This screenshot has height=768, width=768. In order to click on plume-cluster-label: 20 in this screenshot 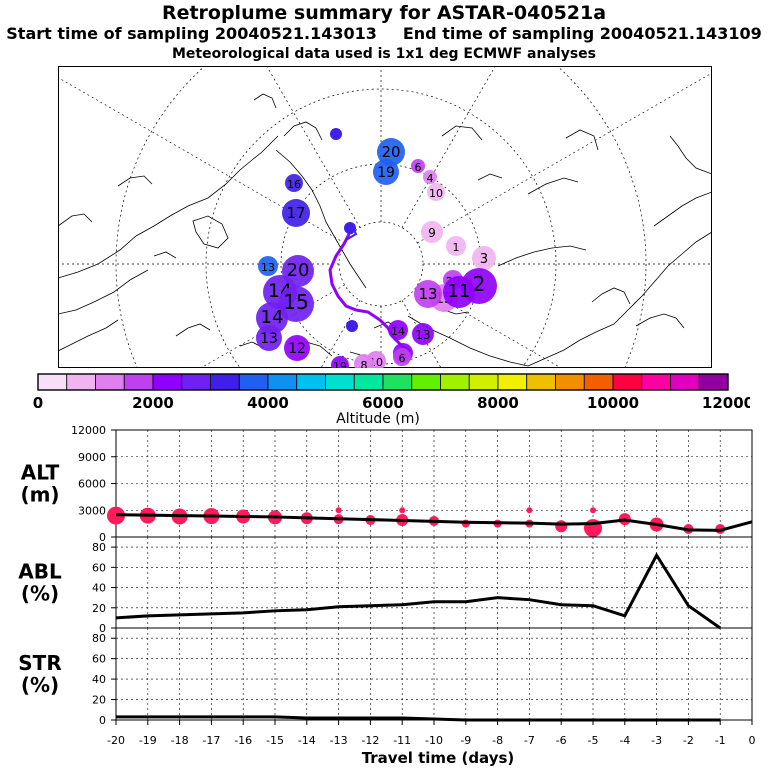, I will do `click(298, 270)`.